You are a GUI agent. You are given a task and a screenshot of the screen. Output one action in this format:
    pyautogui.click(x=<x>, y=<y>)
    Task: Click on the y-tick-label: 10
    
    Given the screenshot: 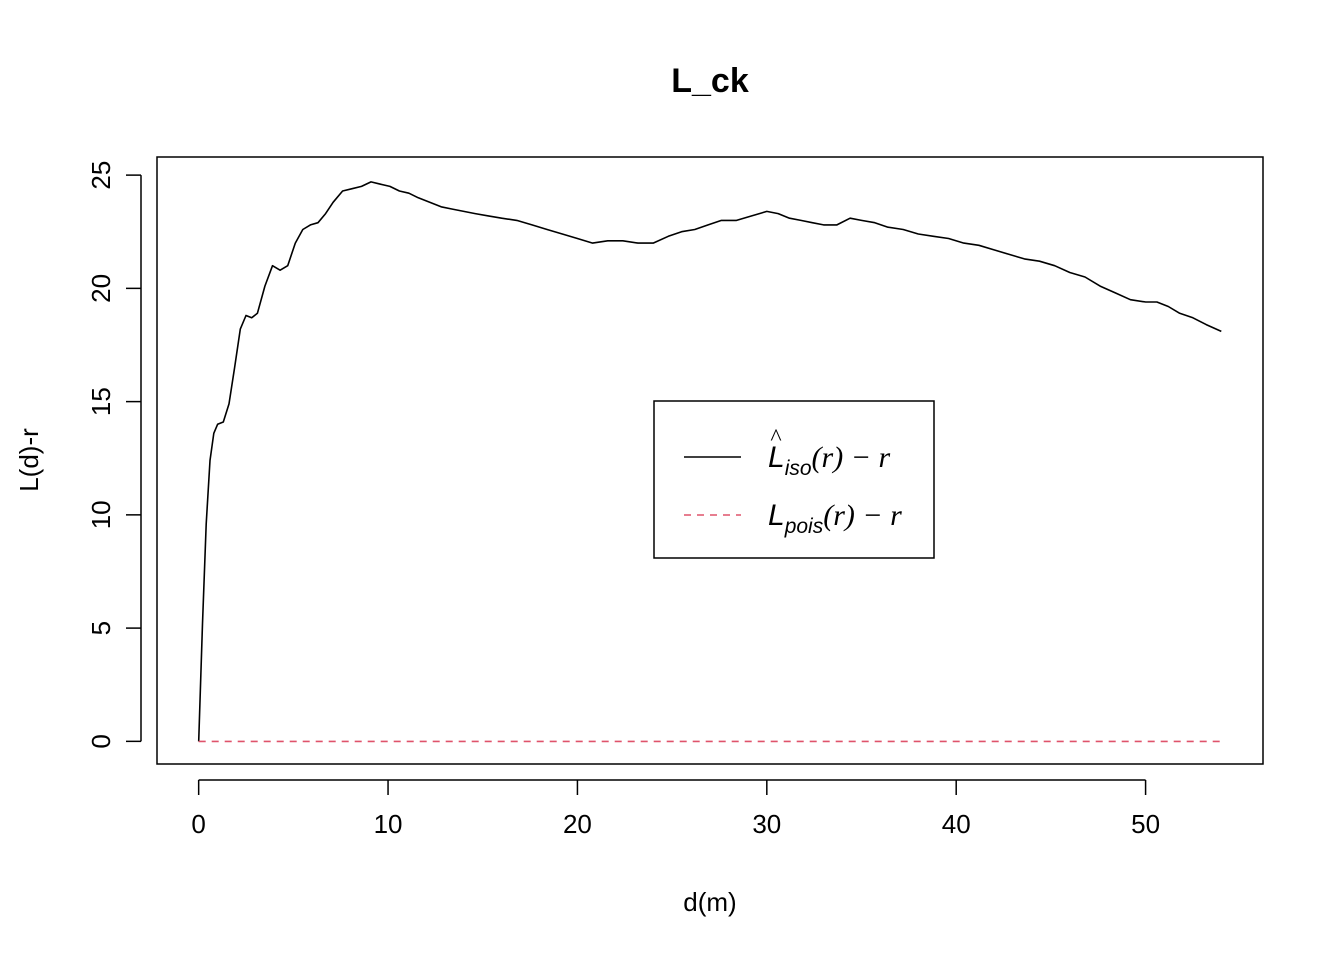 What is the action you would take?
    pyautogui.click(x=101, y=514)
    